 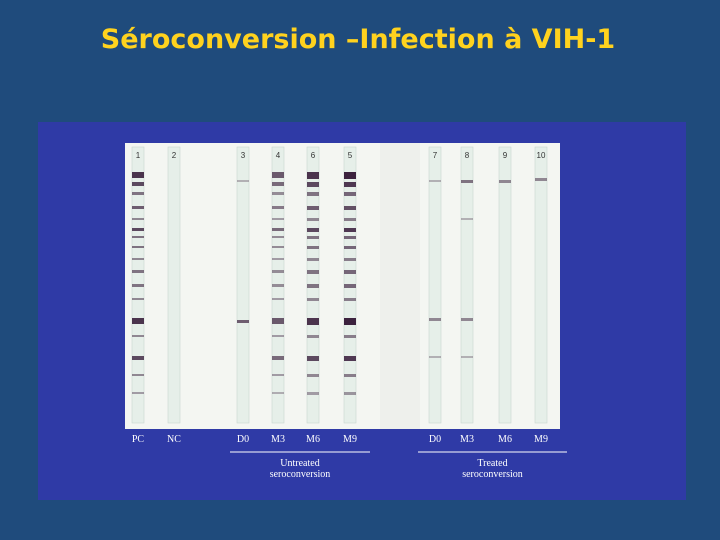 What do you see at coordinates (435, 155) in the screenshot?
I see `strip-number: 7` at bounding box center [435, 155].